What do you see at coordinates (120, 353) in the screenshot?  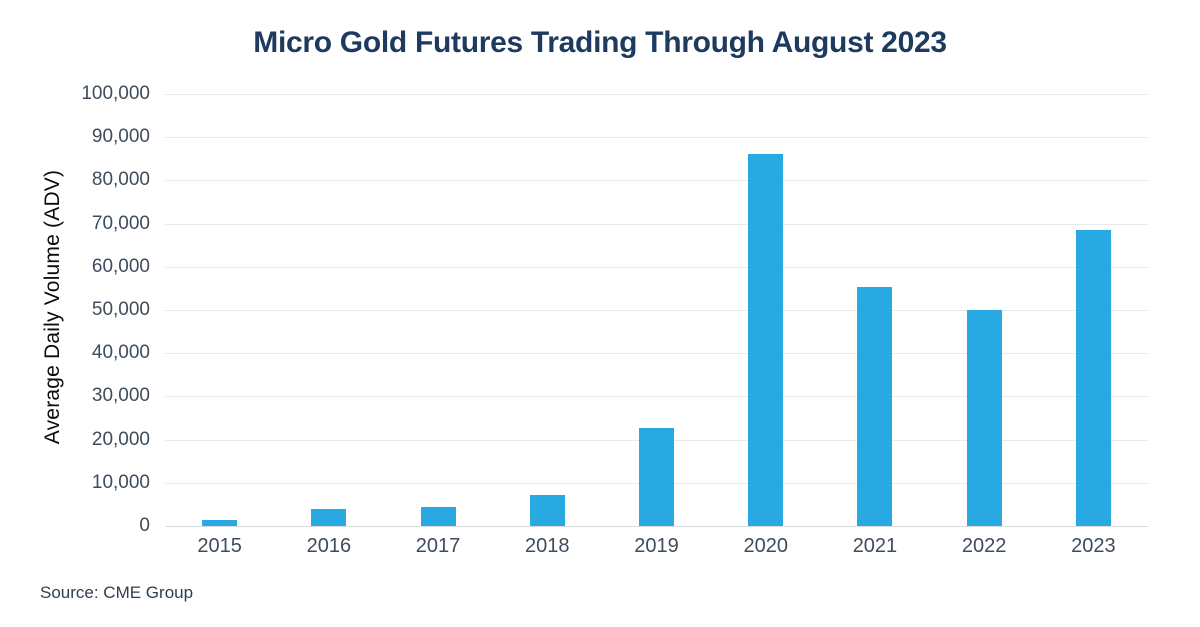 I see `y-tick-label: 40,000` at bounding box center [120, 353].